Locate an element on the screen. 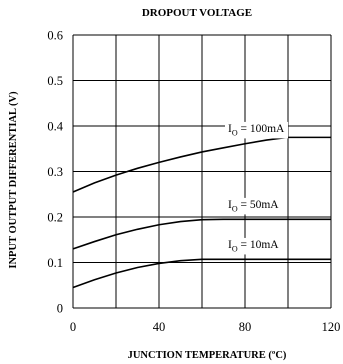  series-labels: IO = 100mA IO = 50mA IO = 10mA is located at coordinates (257, 188).